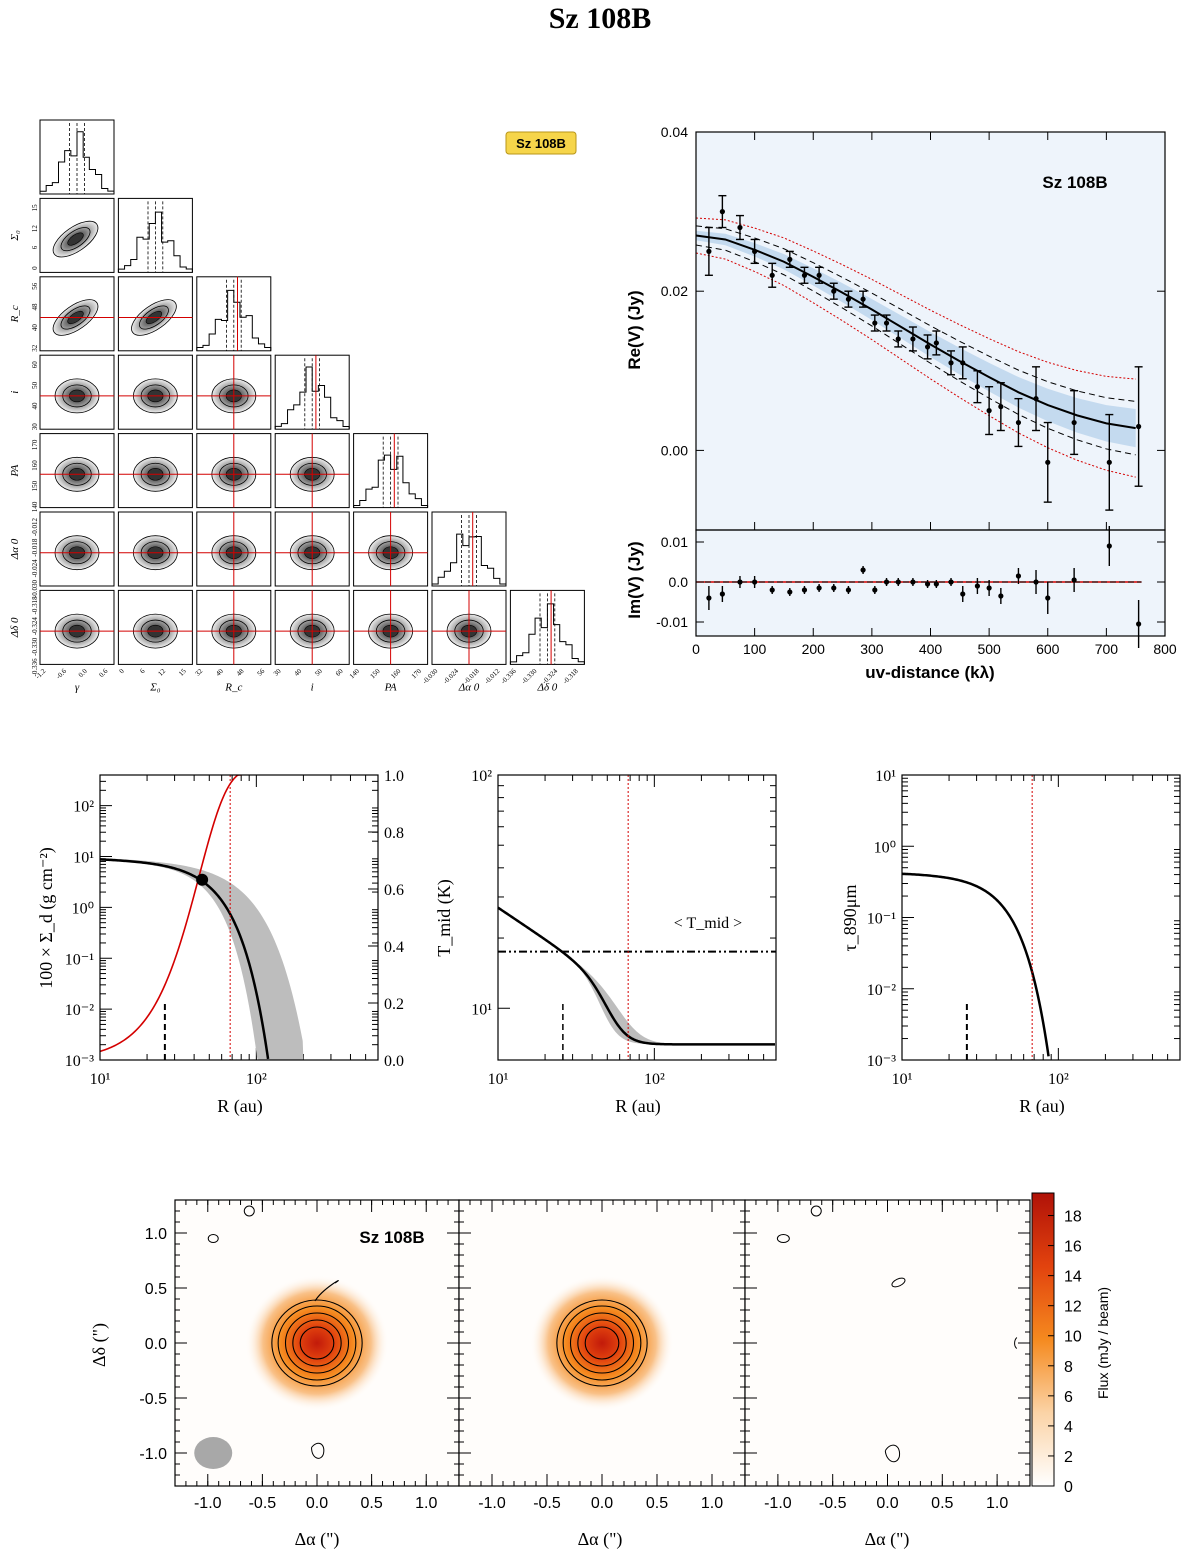 This screenshot has width=1200, height=1559. What do you see at coordinates (35, 568) in the screenshot?
I see `corner-ytick: -0.024` at bounding box center [35, 568].